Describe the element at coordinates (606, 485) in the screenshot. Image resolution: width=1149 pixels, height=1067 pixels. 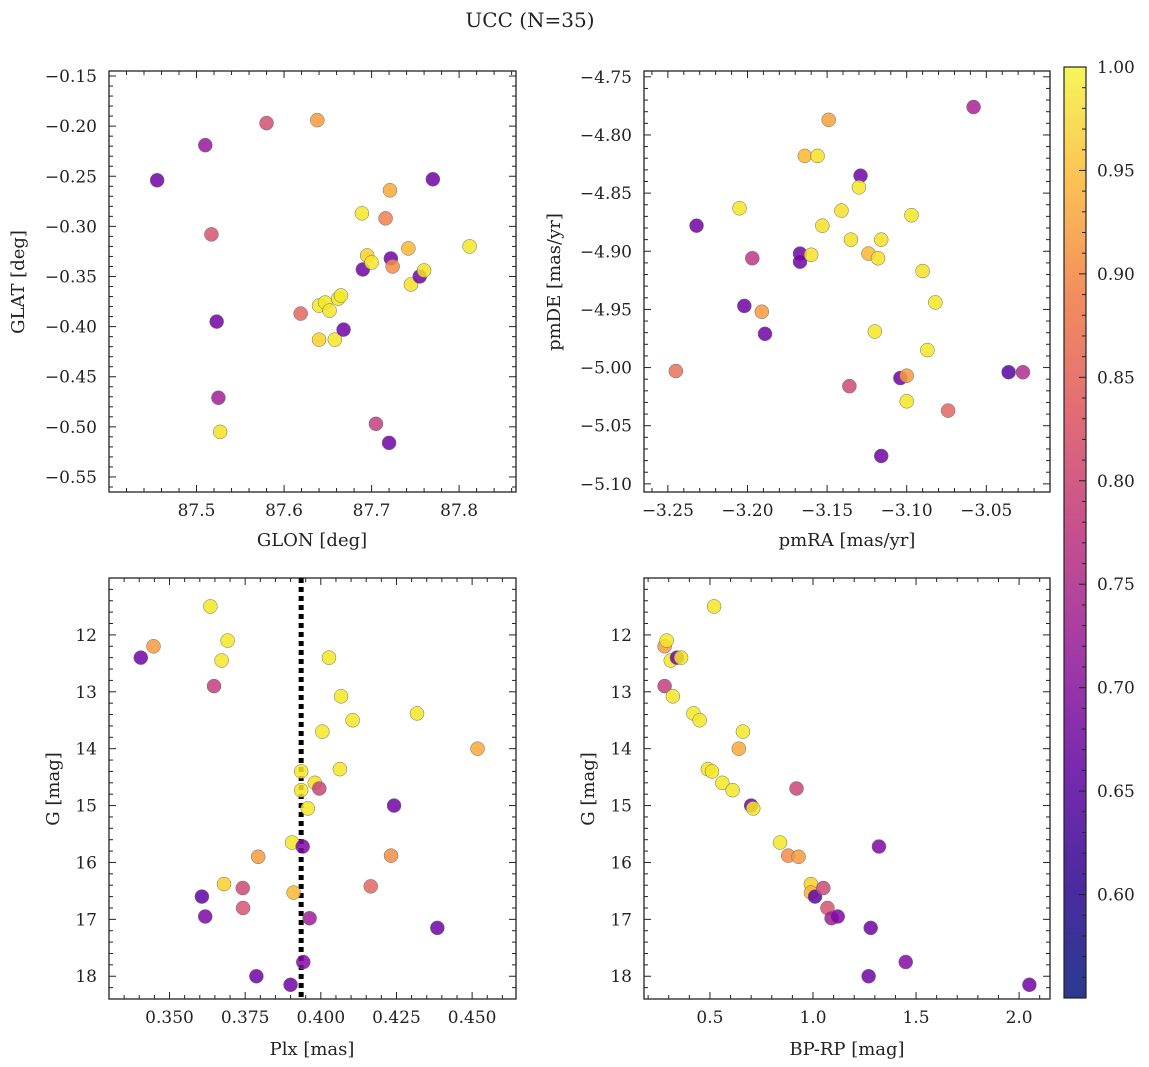
I see `y-tick-label: −5.10` at that location.